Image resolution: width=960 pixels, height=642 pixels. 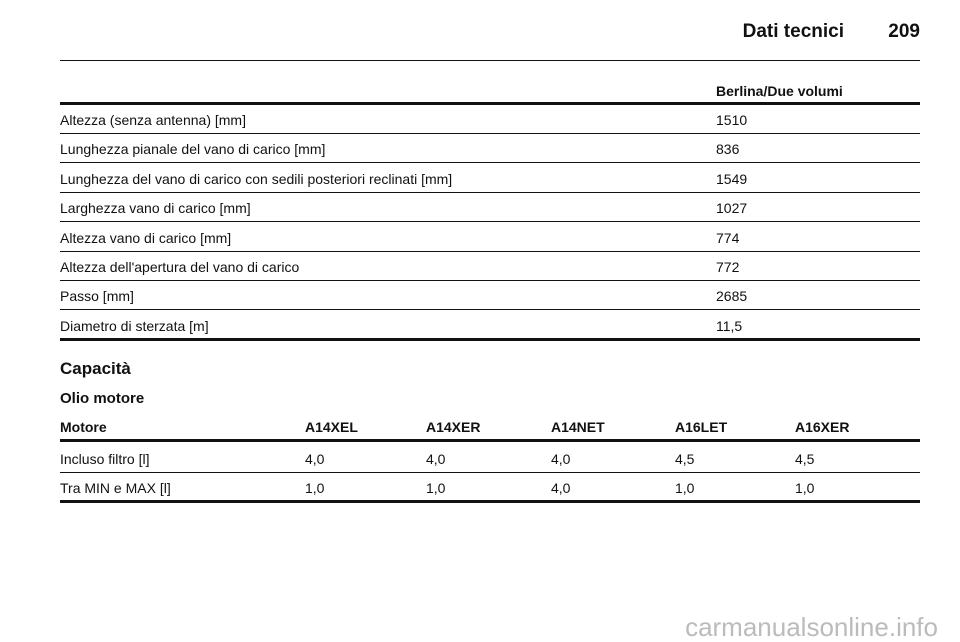 I want to click on section-title: Capacità, so click(x=95, y=368).